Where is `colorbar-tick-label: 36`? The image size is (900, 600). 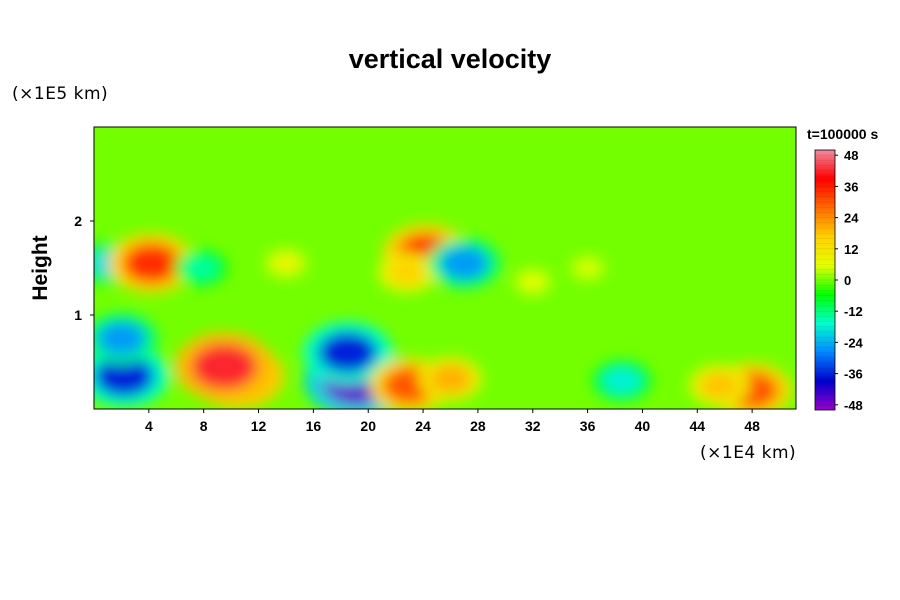
colorbar-tick-label: 36 is located at coordinates (851, 186).